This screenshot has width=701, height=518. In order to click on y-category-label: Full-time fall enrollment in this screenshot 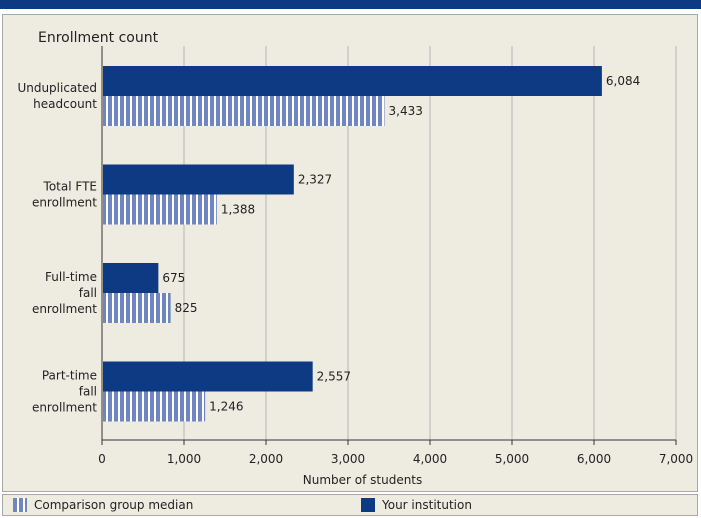, I will do `click(64, 293)`.